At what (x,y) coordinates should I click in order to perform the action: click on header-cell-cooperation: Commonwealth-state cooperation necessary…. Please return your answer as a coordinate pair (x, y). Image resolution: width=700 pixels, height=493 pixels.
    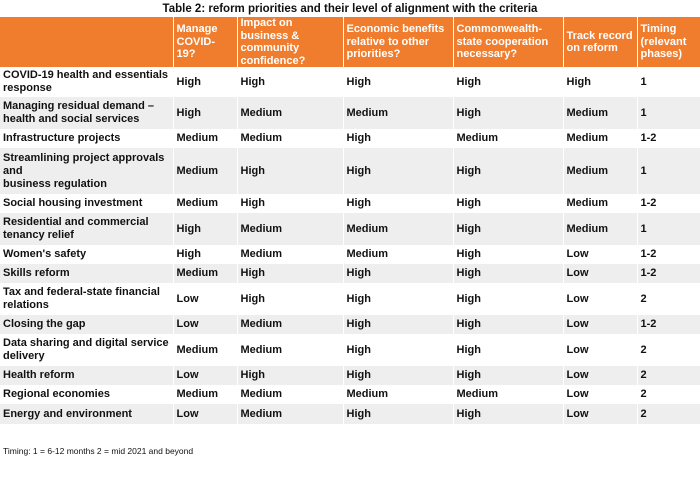
    Looking at the image, I should click on (507, 42).